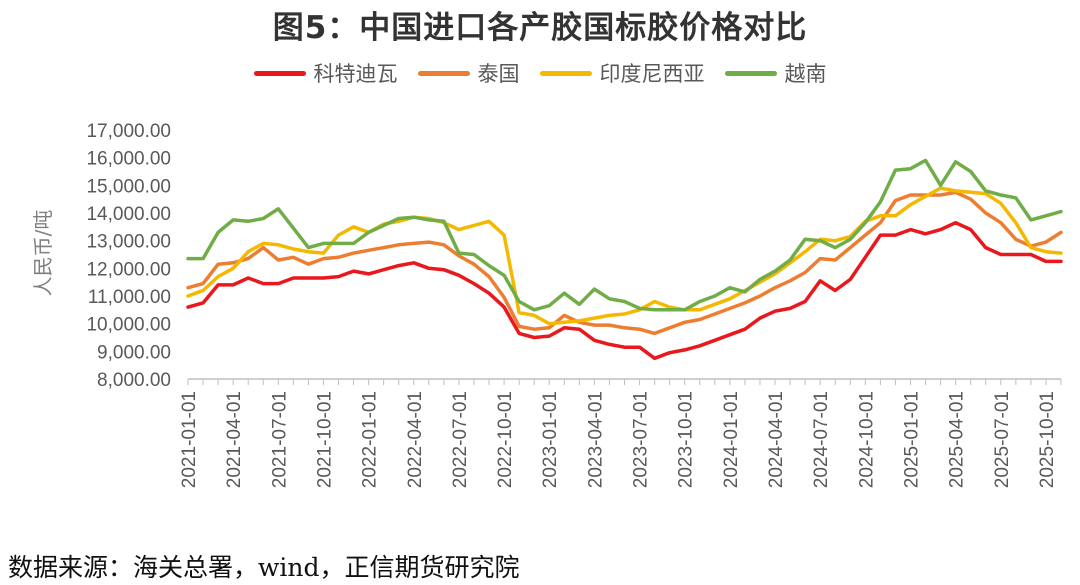 This screenshot has width=1080, height=585. Describe the element at coordinates (1047, 439) in the screenshot. I see `x-tick-label: 2025-10-01` at that location.